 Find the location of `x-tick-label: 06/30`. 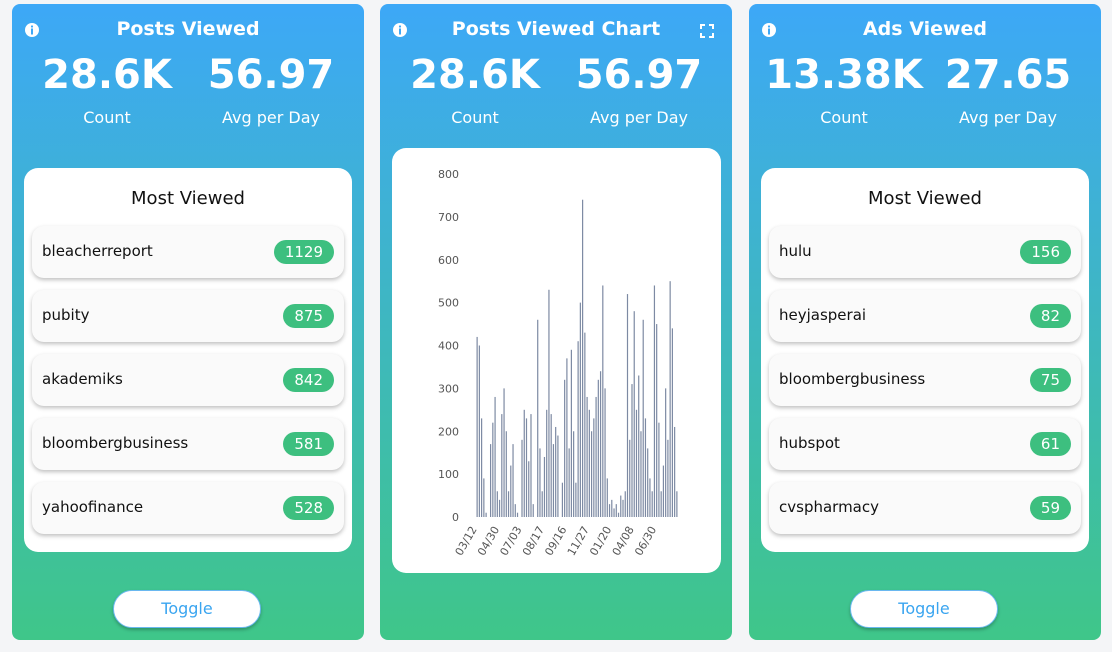

x-tick-label: 06/30 is located at coordinates (645, 541).